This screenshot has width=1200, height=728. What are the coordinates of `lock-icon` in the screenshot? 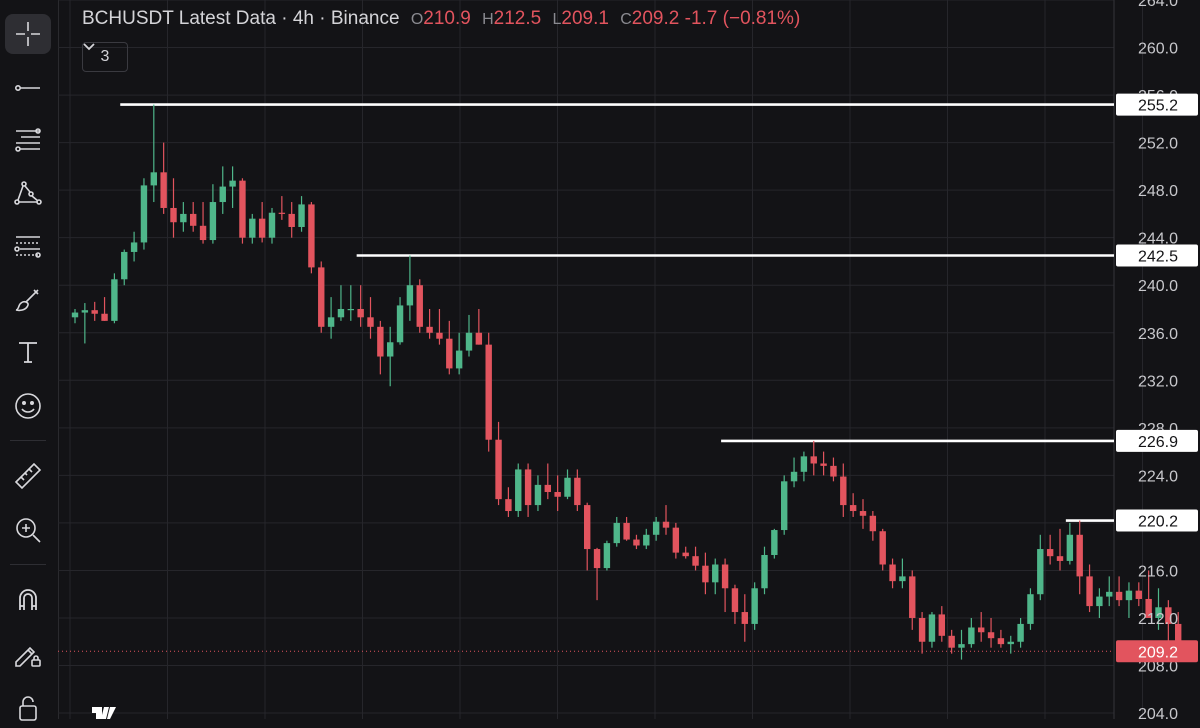 It's located at (28, 708).